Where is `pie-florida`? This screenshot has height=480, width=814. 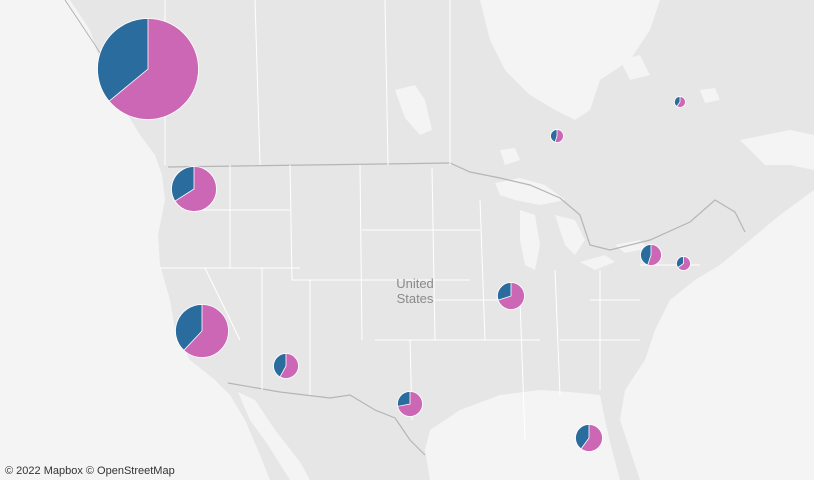 pie-florida is located at coordinates (589, 438).